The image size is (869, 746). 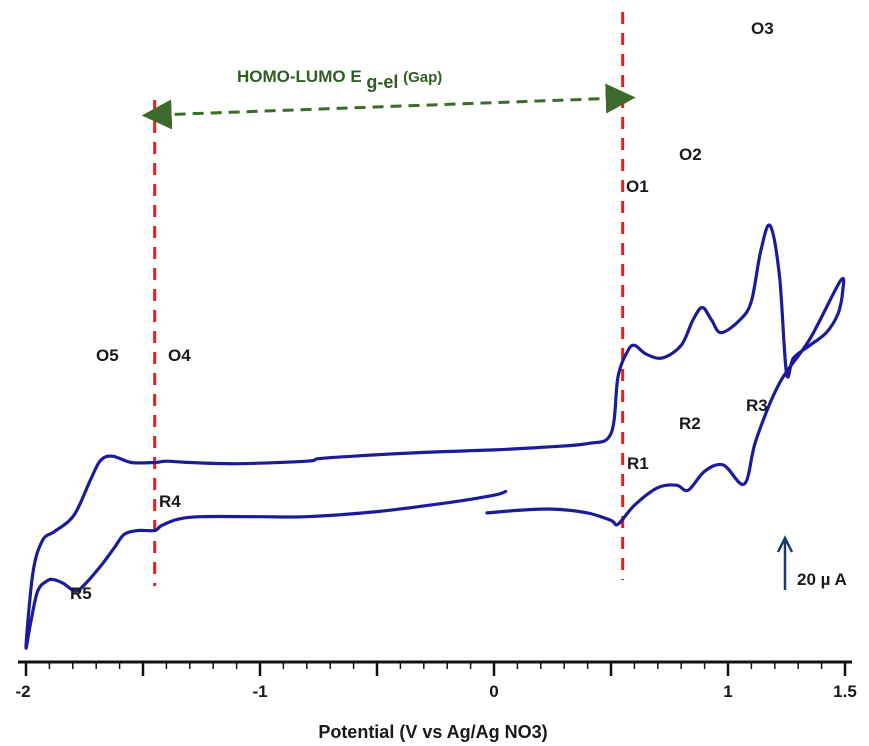 I want to click on peak-label-r1: R1, so click(x=638, y=463).